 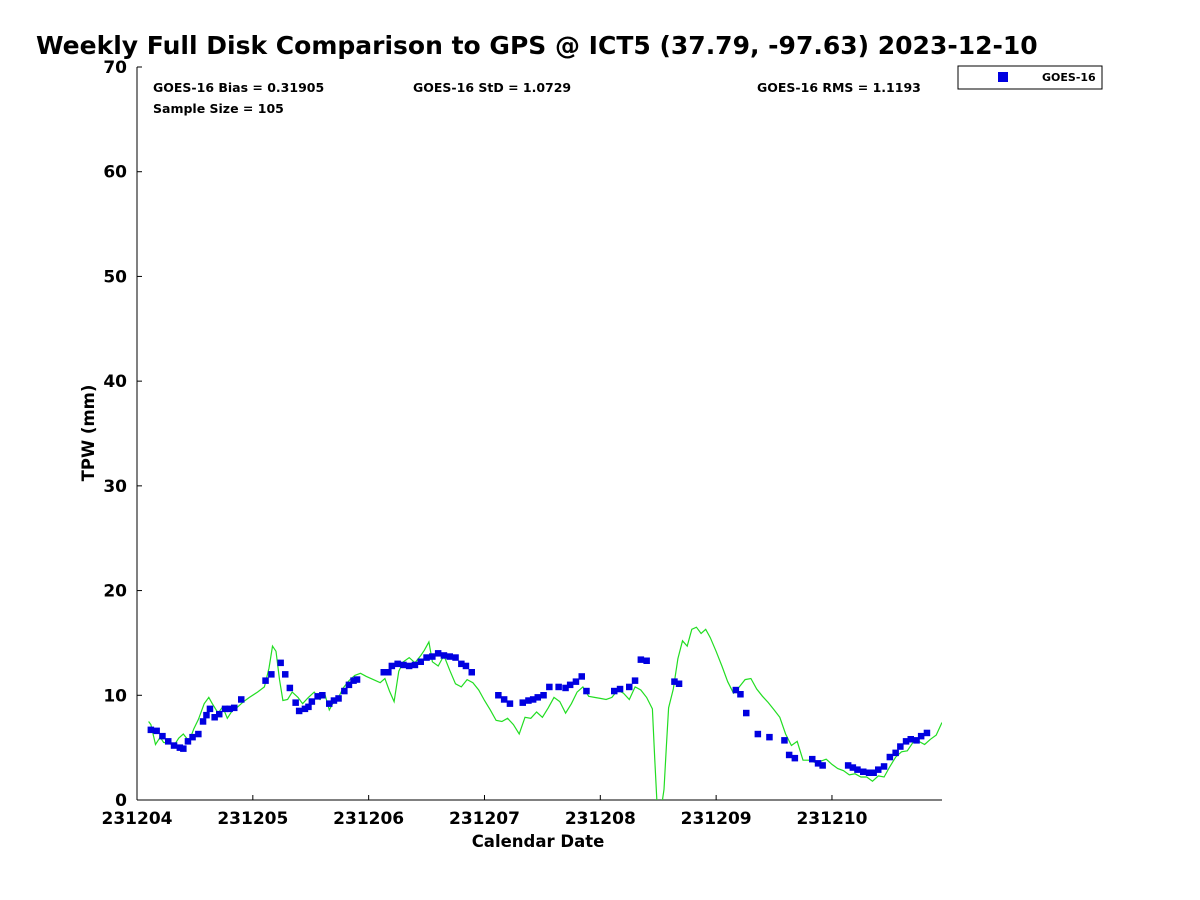 What do you see at coordinates (115, 487) in the screenshot?
I see `y-tick-label: 30` at bounding box center [115, 487].